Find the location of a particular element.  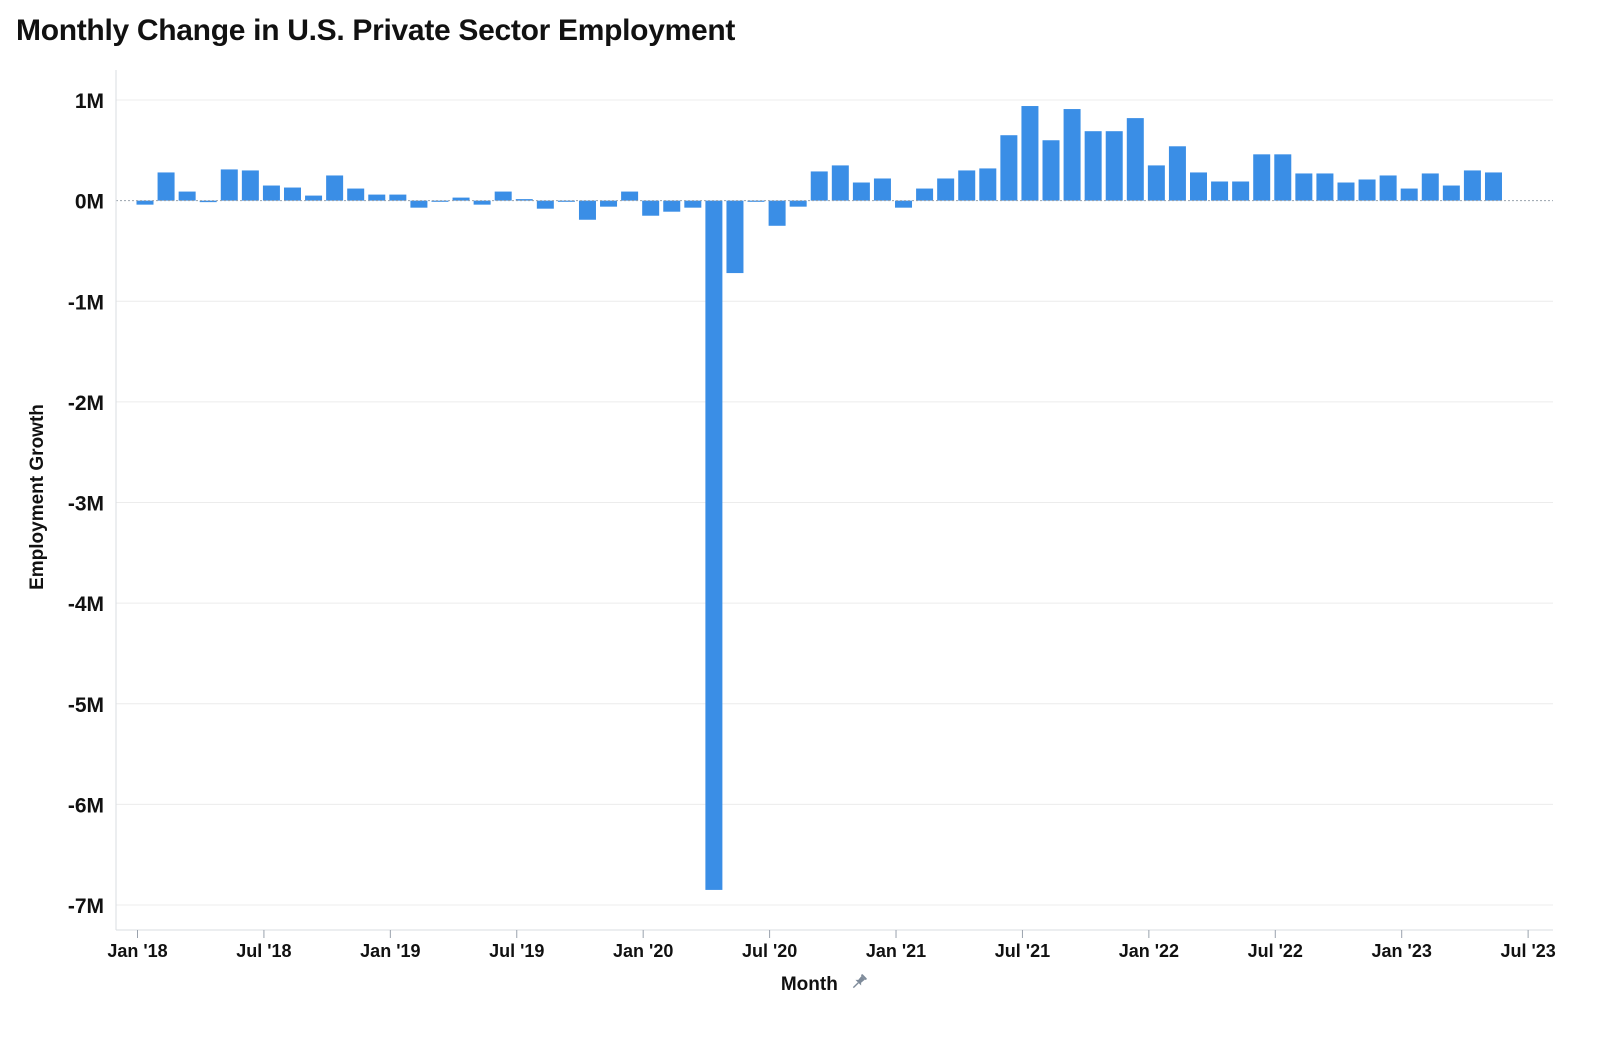

y-tick-label: -4M is located at coordinates (86, 604).